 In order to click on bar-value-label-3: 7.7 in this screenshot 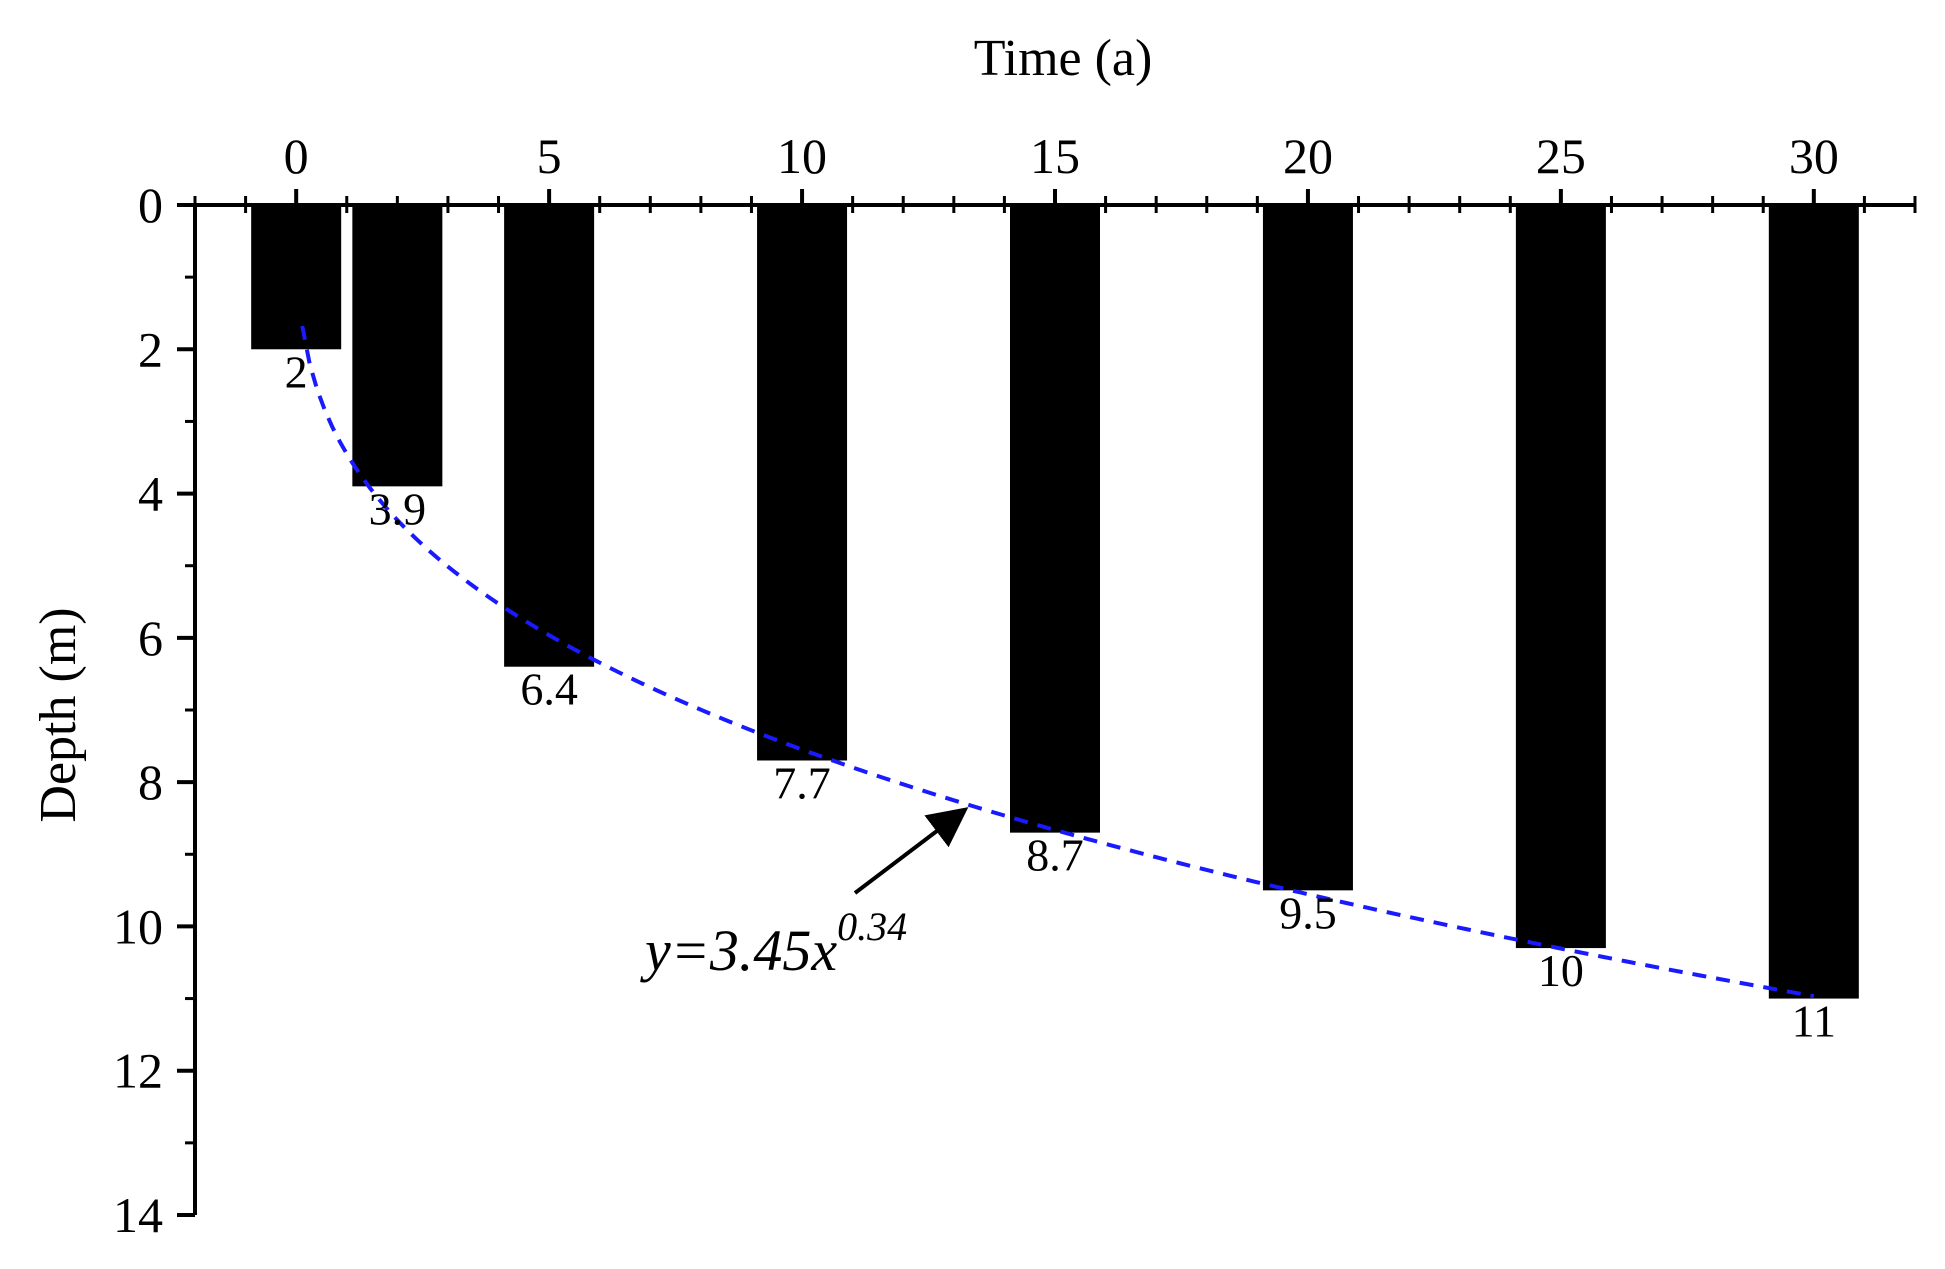, I will do `click(802, 783)`.